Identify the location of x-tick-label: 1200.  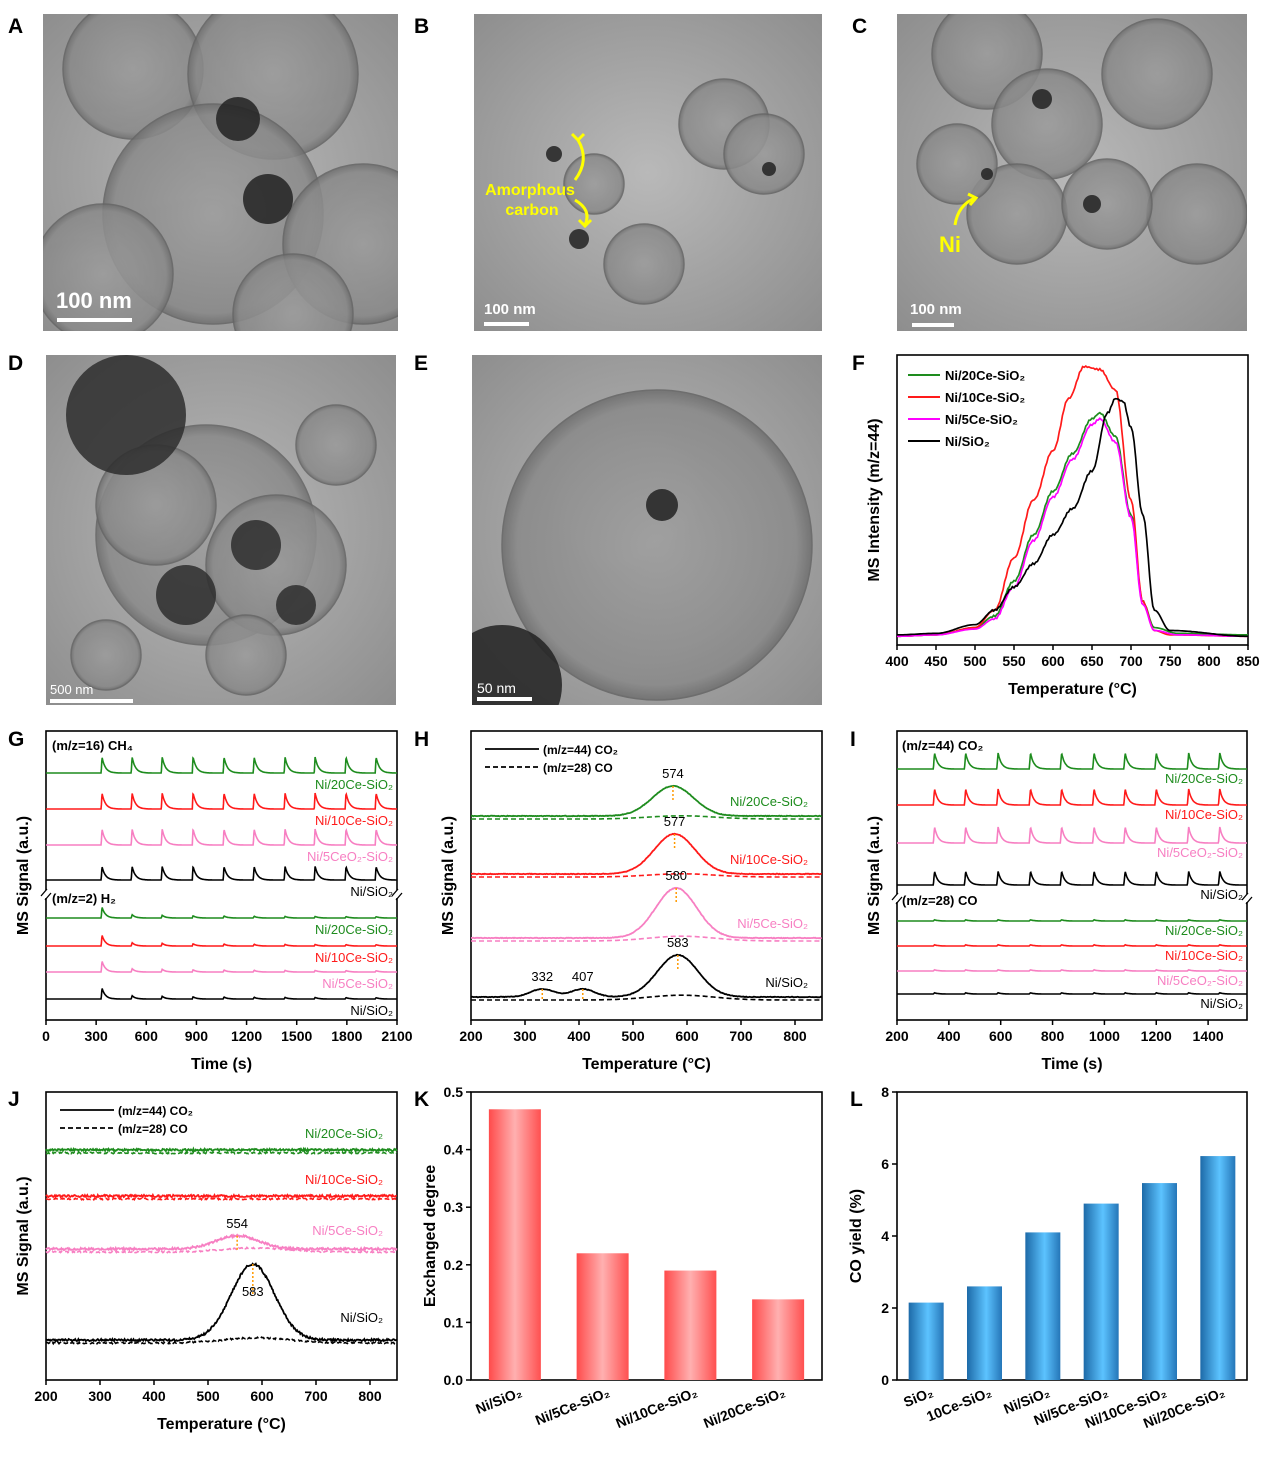
(1156, 1036).